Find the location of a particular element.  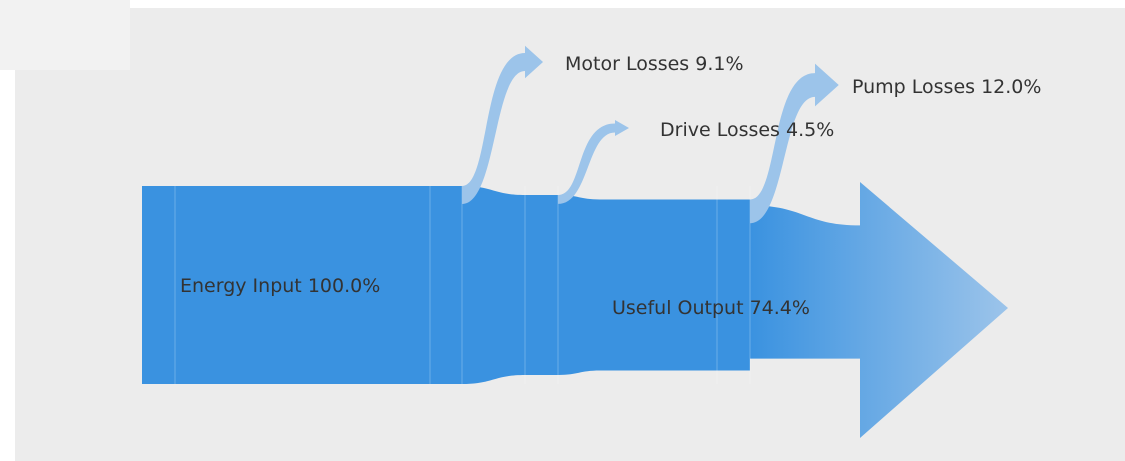

corner-panel is located at coordinates (65, 35).